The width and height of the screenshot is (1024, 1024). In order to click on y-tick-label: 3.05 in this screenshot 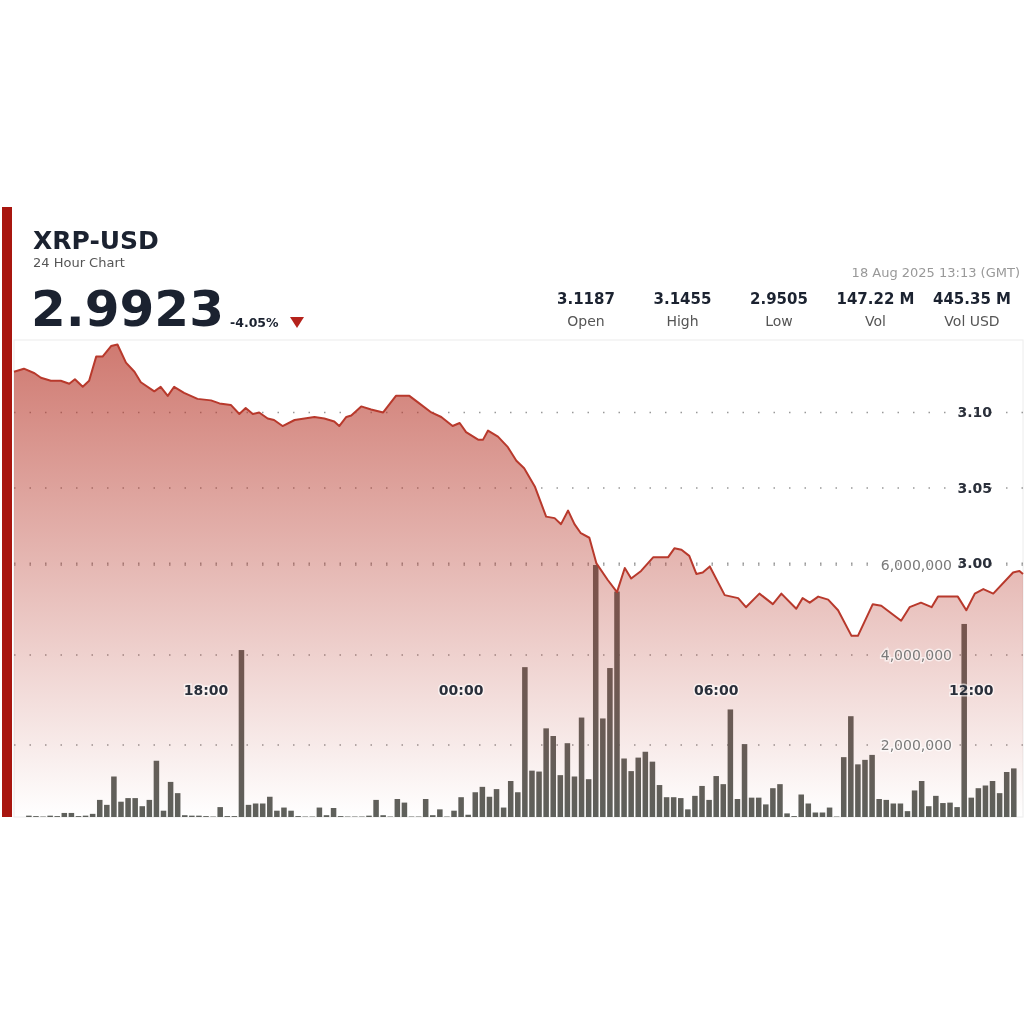, I will do `click(974, 487)`.